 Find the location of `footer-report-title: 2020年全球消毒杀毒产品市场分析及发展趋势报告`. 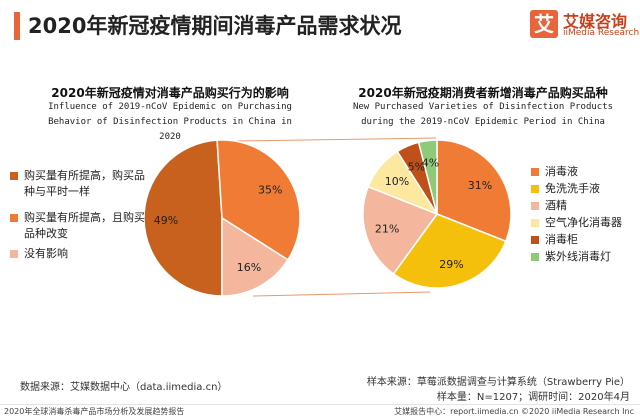

footer-report-title: 2020年全球消毒杀毒产品市场分析及发展趋势报告 is located at coordinates (94, 411).